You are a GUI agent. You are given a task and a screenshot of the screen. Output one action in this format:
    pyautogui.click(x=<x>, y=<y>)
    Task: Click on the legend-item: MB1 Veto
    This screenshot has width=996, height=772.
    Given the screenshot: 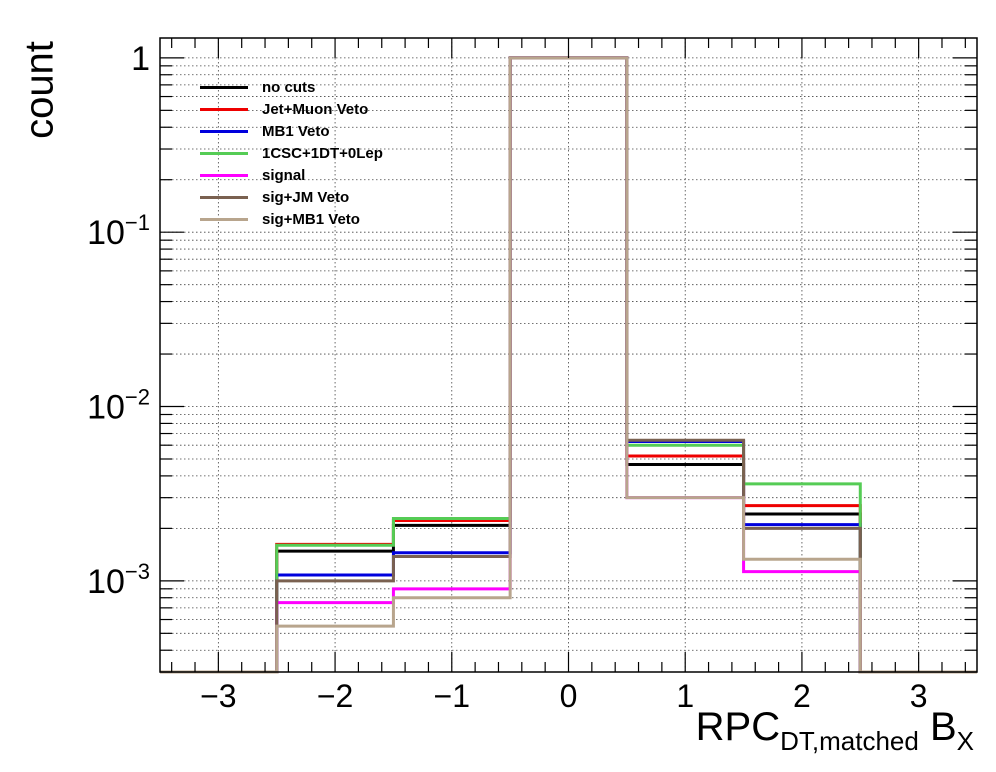 What is the action you would take?
    pyautogui.click(x=265, y=131)
    